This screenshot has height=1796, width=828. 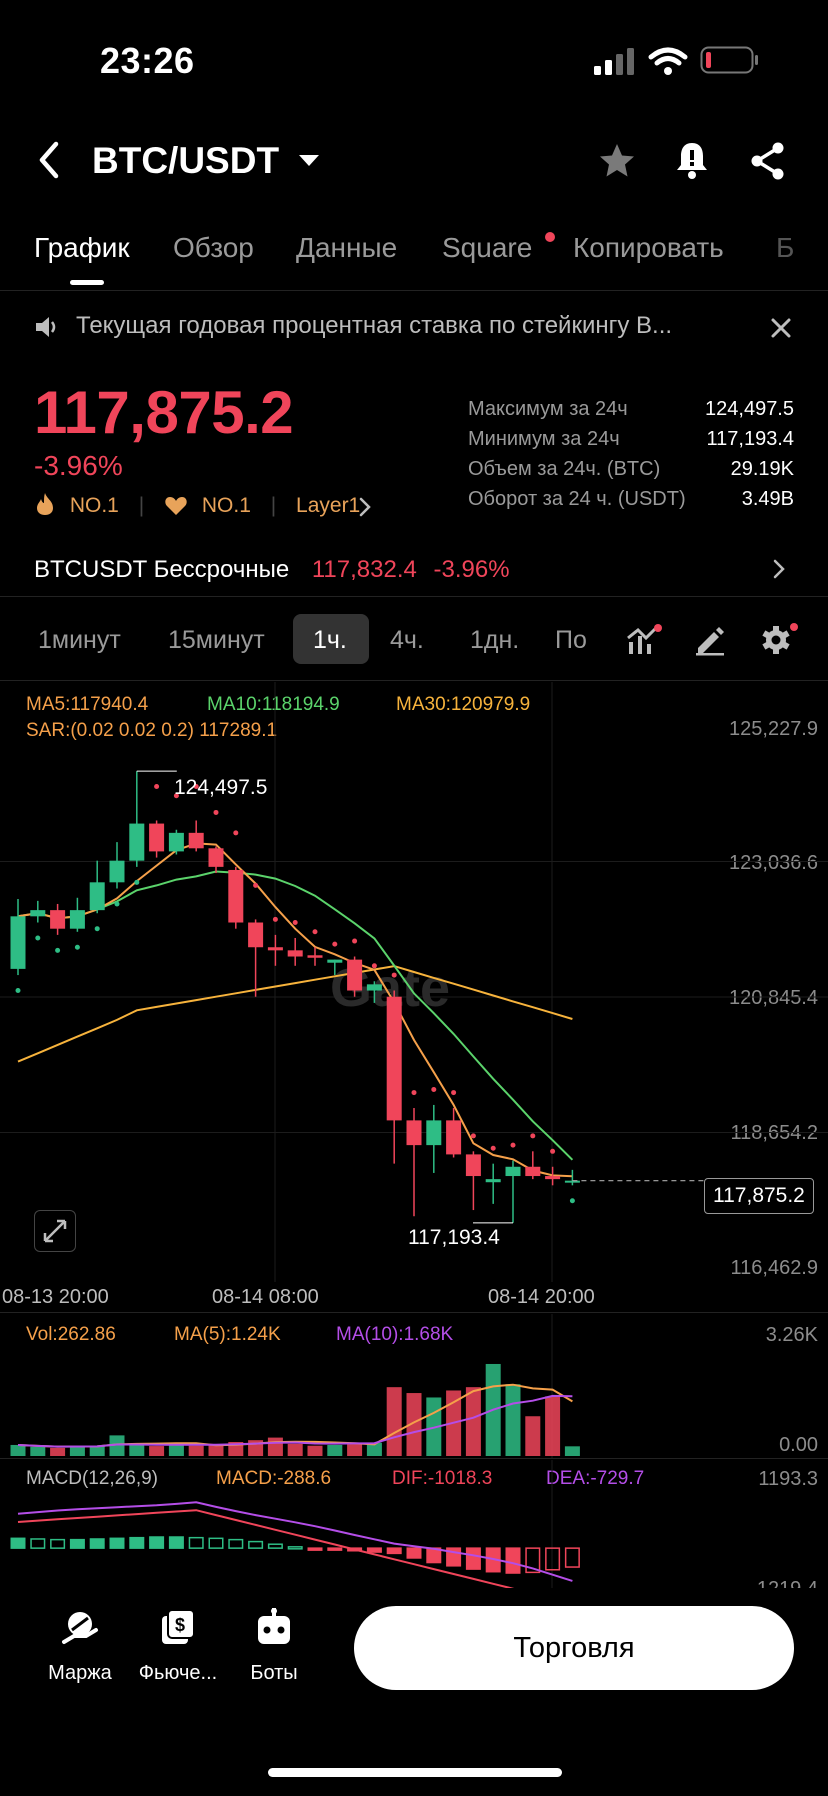 I want to click on timeframe-1d: 1дн., so click(x=495, y=640).